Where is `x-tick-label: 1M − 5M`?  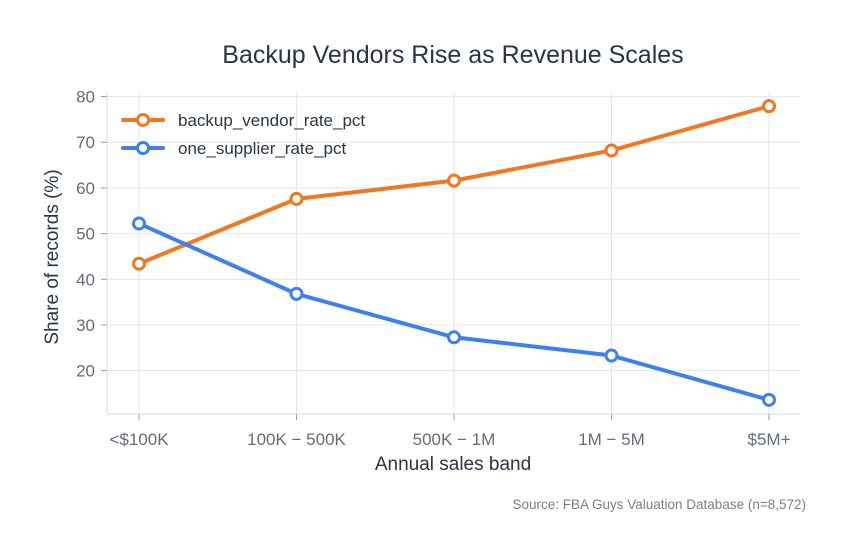 x-tick-label: 1M − 5M is located at coordinates (611, 439).